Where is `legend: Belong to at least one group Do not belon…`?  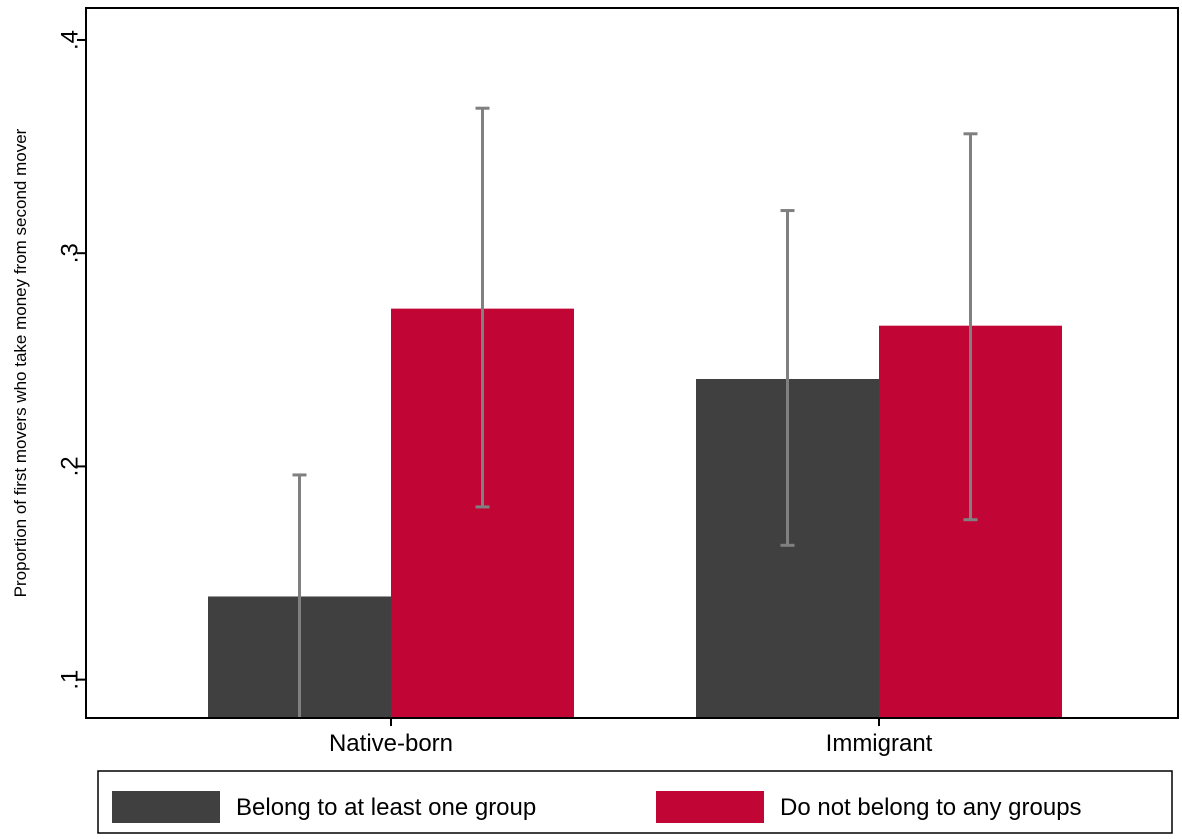
legend: Belong to at least one group Do not belon… is located at coordinates (635, 802).